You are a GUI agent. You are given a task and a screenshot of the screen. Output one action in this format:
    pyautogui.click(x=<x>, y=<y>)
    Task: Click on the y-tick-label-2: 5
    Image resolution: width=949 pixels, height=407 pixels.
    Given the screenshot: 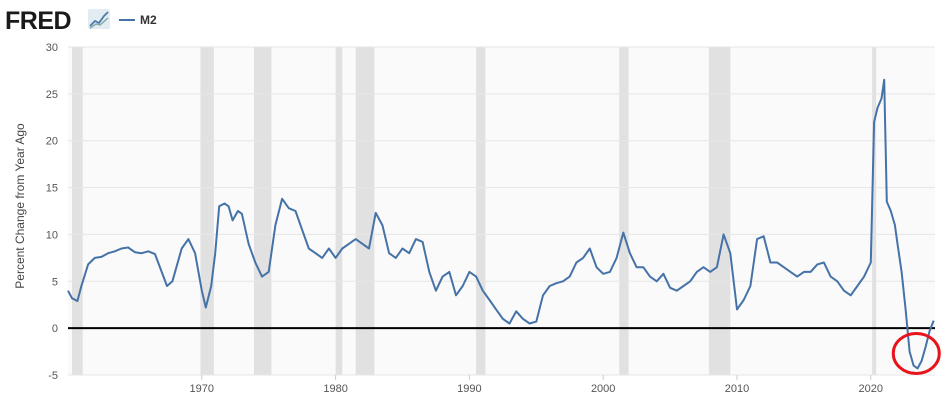 What is the action you would take?
    pyautogui.click(x=55, y=282)
    